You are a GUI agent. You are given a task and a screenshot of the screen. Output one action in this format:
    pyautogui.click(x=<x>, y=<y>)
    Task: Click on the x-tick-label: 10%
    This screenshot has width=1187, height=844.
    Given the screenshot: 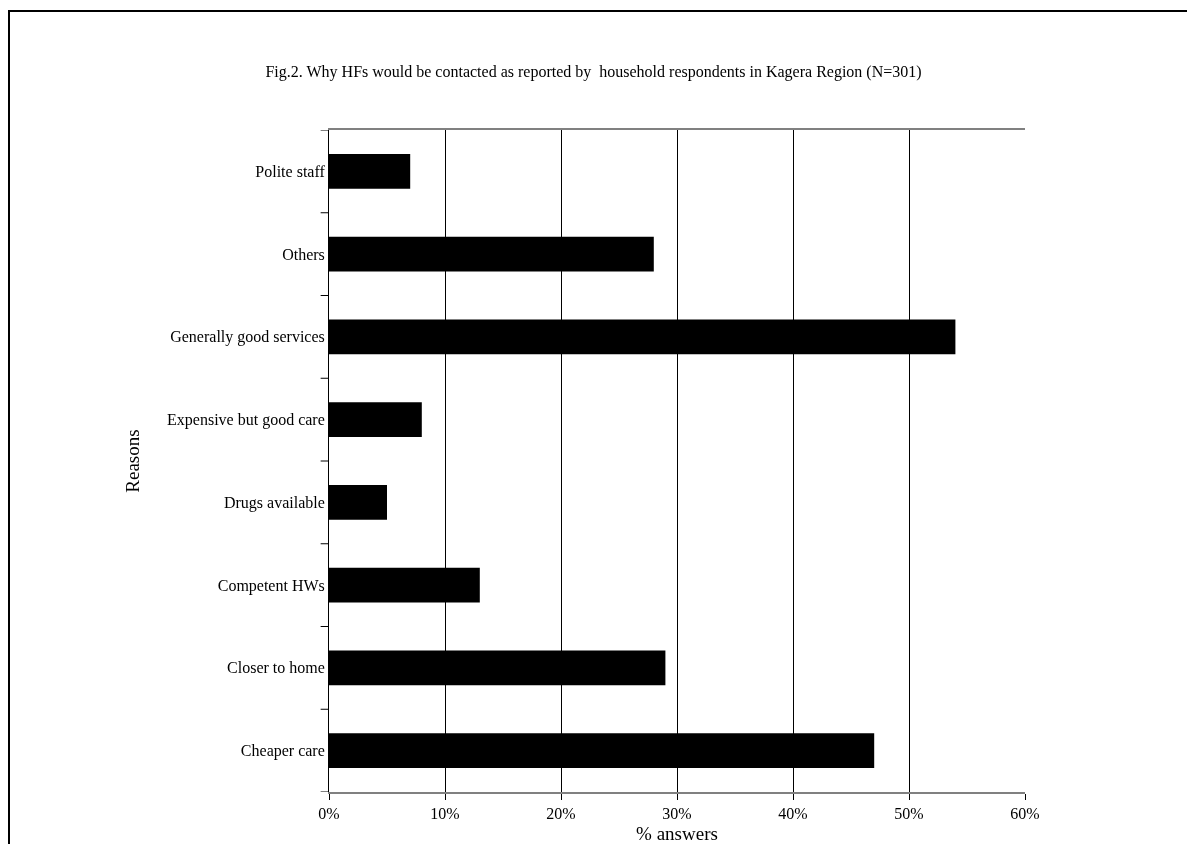 What is the action you would take?
    pyautogui.click(x=445, y=814)
    